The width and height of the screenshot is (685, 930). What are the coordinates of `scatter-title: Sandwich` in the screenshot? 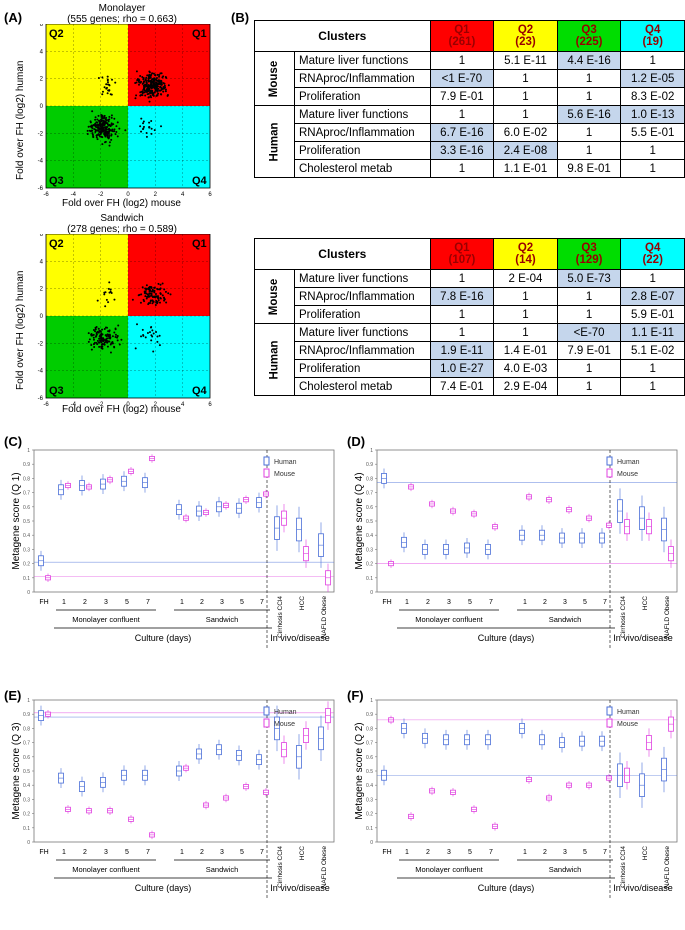 It's located at (122, 218).